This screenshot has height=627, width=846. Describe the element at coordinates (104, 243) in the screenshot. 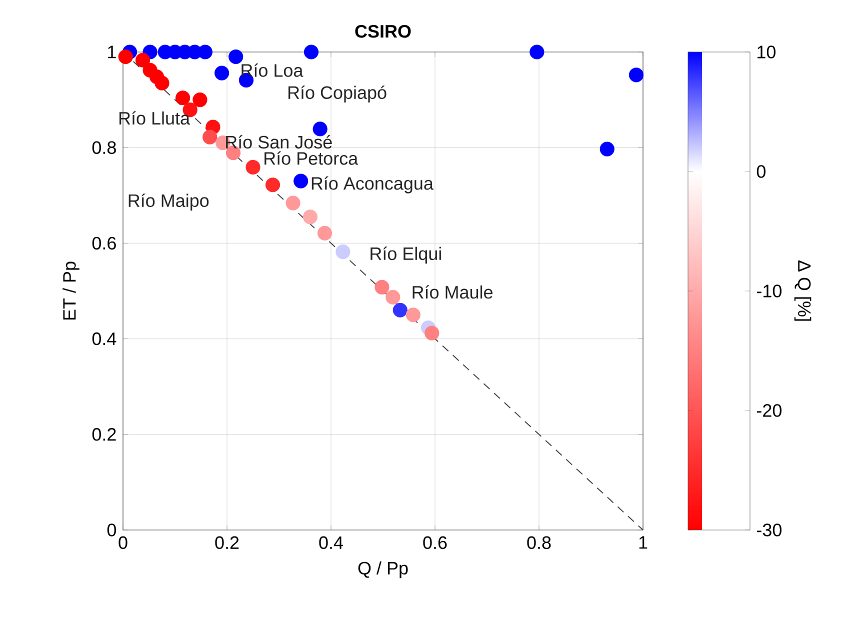

I see `y-tick-label: 0.6` at that location.